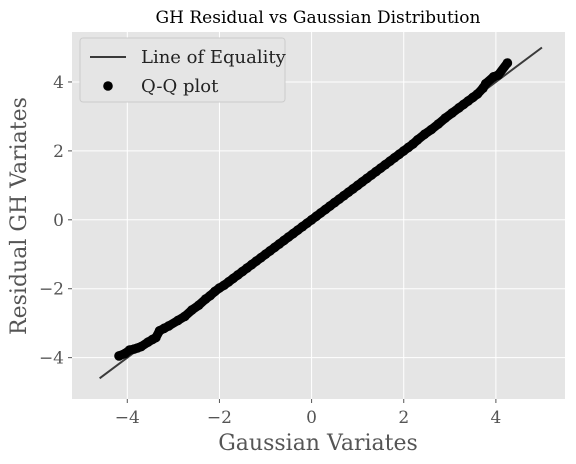 This screenshot has height=464, width=576. Describe the element at coordinates (219, 418) in the screenshot. I see `x-tick-label: −2` at that location.